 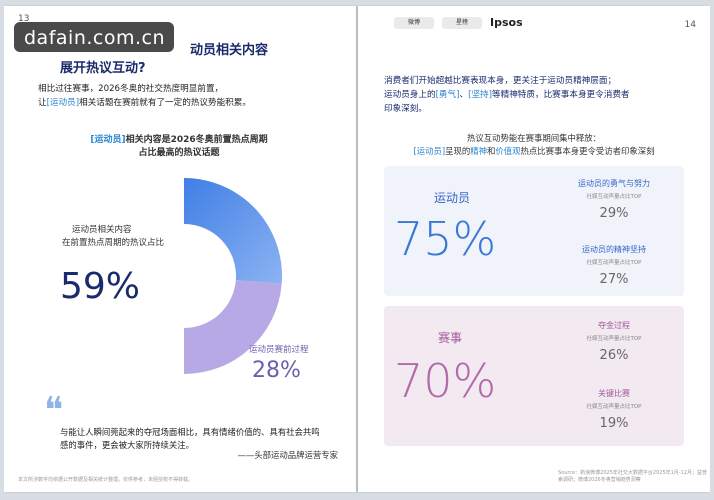 What do you see at coordinates (429, 151) in the screenshot?
I see `subtitle-tag: [运动员]` at bounding box center [429, 151].